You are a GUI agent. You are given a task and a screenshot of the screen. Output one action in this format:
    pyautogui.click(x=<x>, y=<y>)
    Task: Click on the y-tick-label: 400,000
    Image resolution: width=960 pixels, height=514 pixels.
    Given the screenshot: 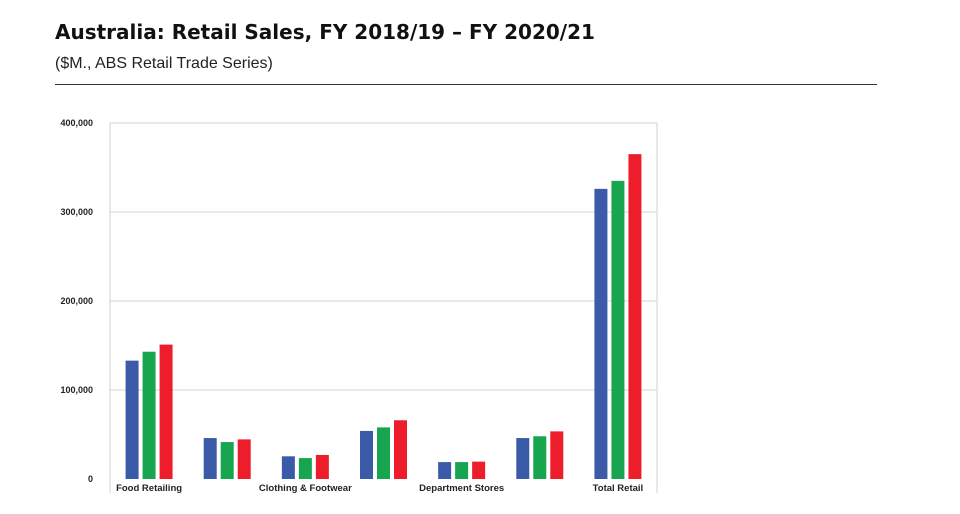 What is the action you would take?
    pyautogui.click(x=76, y=123)
    